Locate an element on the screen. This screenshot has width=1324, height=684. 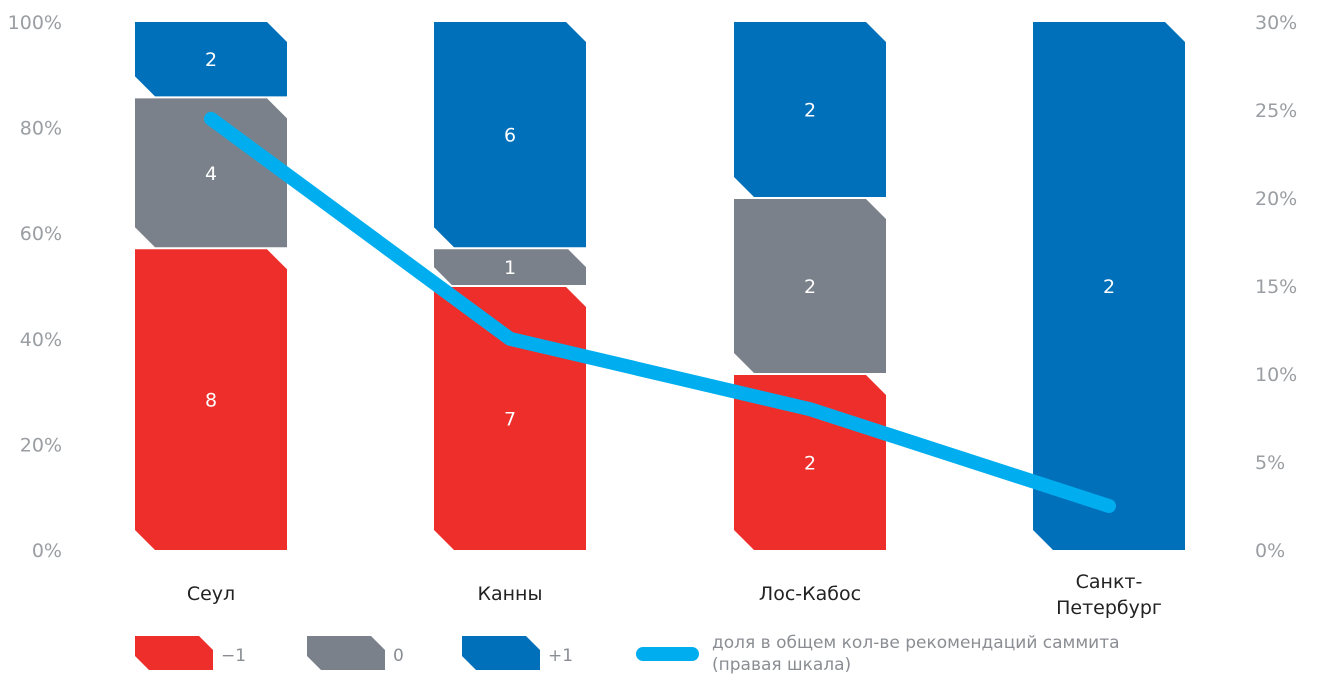
segment-value-label: 6 is located at coordinates (510, 136).